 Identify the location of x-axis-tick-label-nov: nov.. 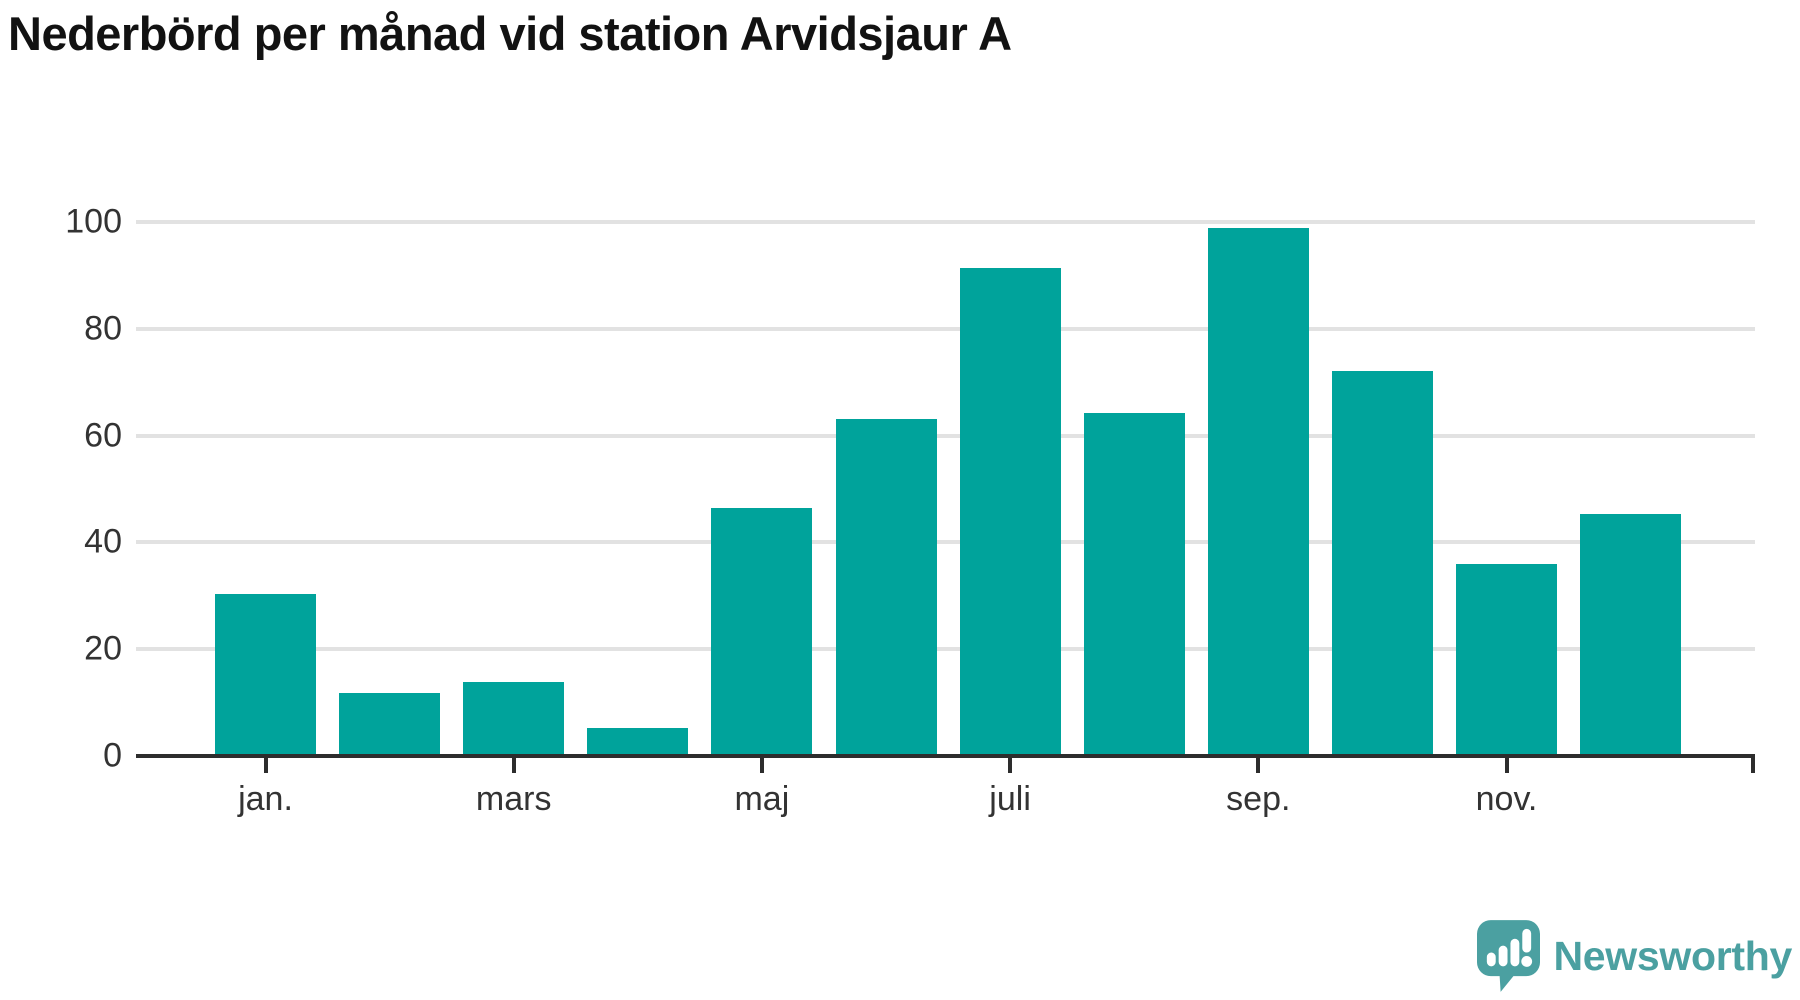
(1506, 799).